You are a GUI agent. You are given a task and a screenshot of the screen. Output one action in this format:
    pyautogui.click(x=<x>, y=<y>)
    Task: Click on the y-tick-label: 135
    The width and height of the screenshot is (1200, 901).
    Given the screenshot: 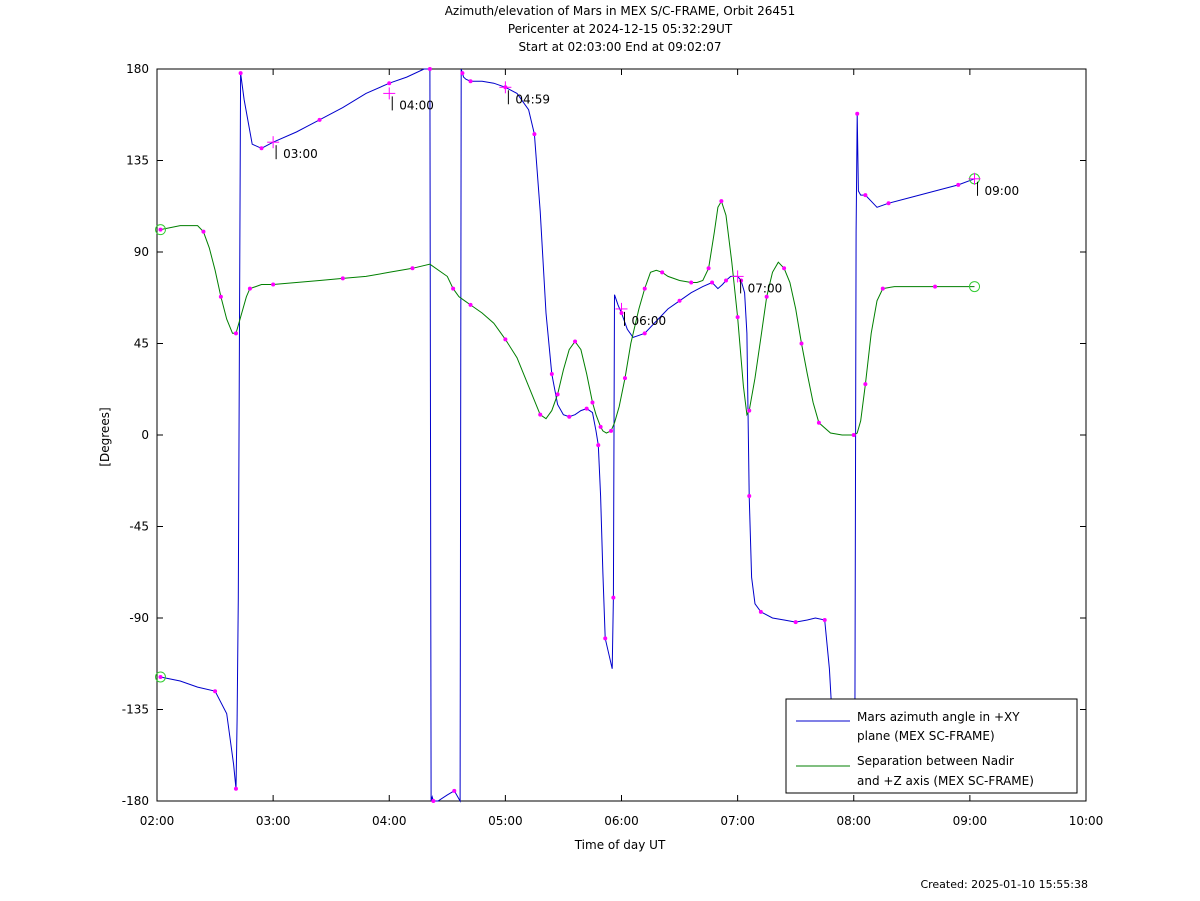 What is the action you would take?
    pyautogui.click(x=137, y=161)
    